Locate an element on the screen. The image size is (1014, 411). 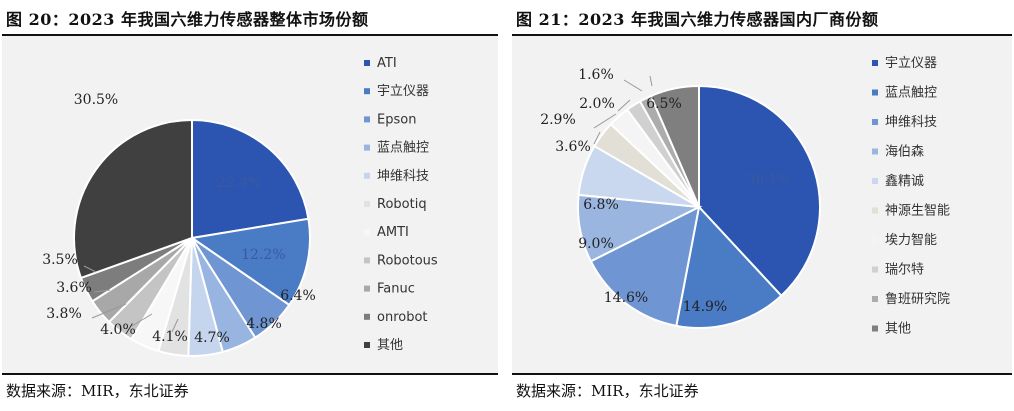
slice-value-label: 4.0% is located at coordinates (118, 330).